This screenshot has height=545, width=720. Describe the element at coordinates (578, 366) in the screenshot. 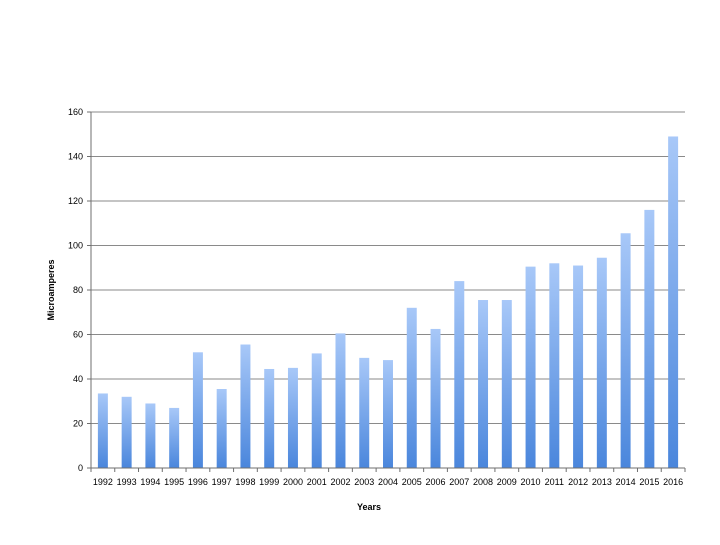

I see `bar-2012` at that location.